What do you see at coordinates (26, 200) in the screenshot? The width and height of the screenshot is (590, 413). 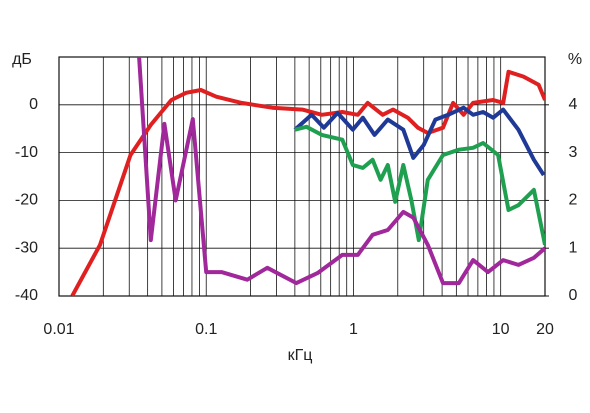 I see `y-tick-label: -20` at bounding box center [26, 200].